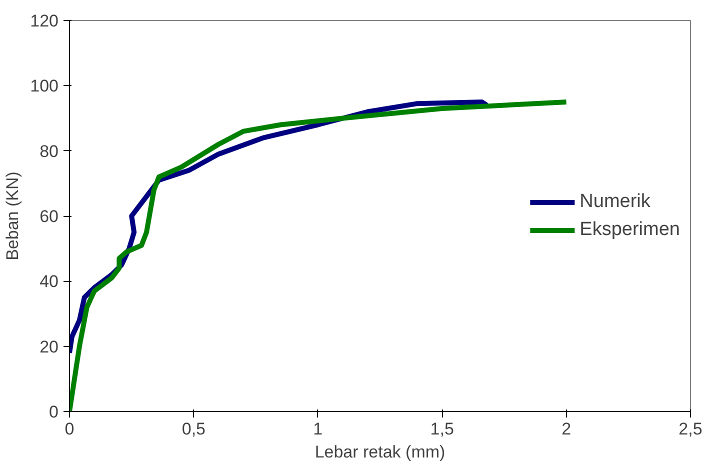  What do you see at coordinates (49, 216) in the screenshot?
I see `y-tick-label: 60` at bounding box center [49, 216].